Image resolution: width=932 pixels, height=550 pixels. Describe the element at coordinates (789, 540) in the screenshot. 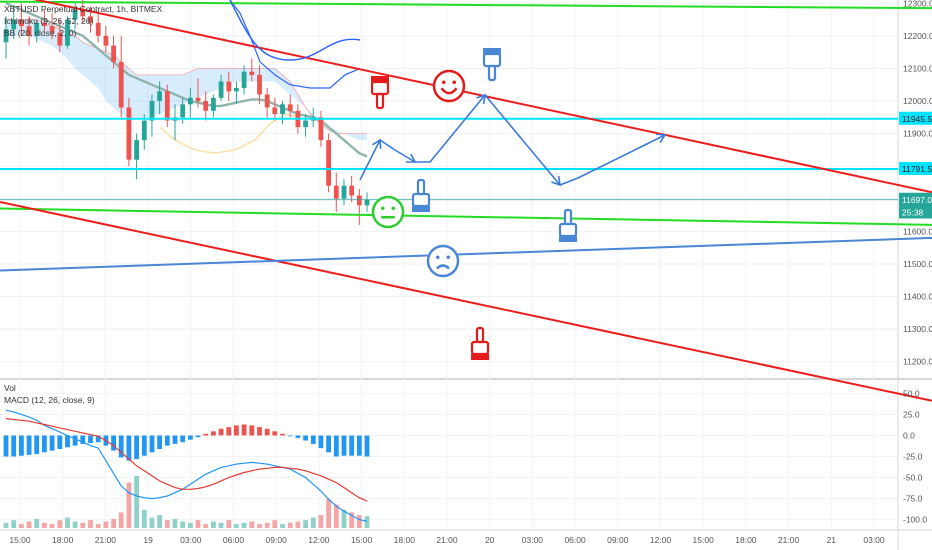

I see `time-tick-label: 21:00` at that location.